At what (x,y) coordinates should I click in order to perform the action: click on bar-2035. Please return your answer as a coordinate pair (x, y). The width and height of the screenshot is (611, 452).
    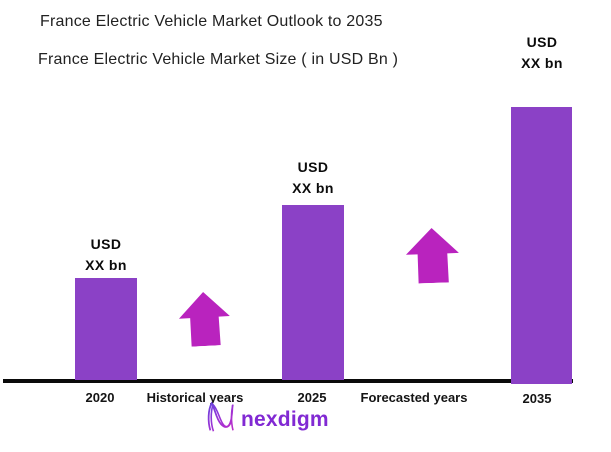
    Looking at the image, I should click on (541, 245).